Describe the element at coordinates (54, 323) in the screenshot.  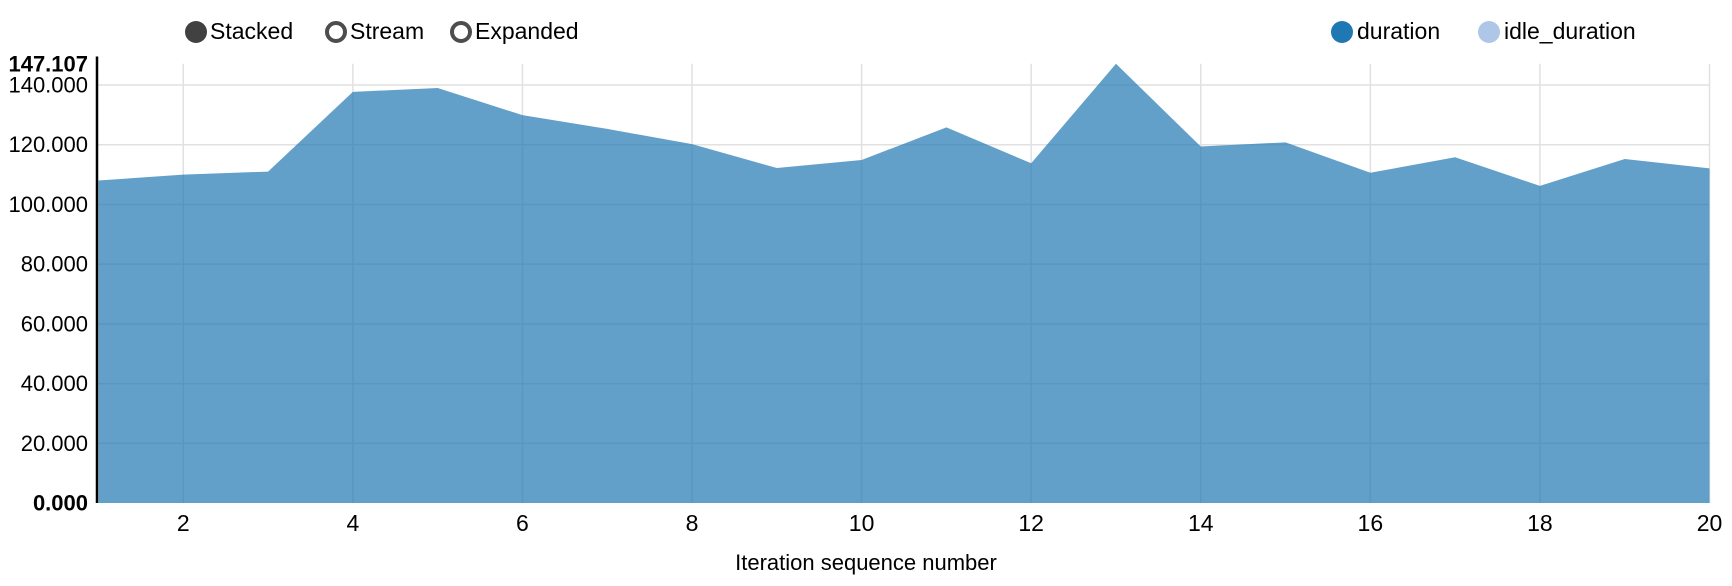
I see `y-tick-label: 60.000` at that location.